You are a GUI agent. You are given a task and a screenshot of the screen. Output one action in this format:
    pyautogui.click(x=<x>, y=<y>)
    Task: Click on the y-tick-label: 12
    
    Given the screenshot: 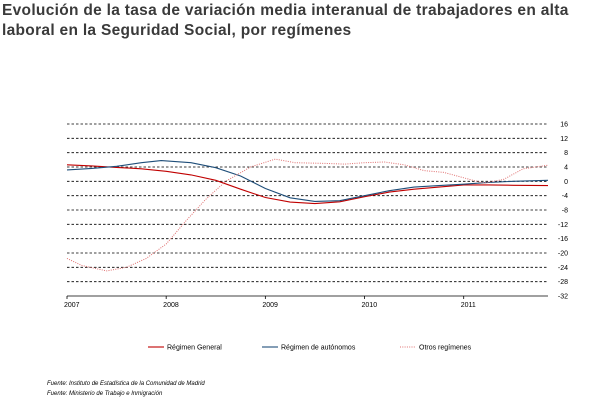 What is the action you would take?
    pyautogui.click(x=564, y=139)
    